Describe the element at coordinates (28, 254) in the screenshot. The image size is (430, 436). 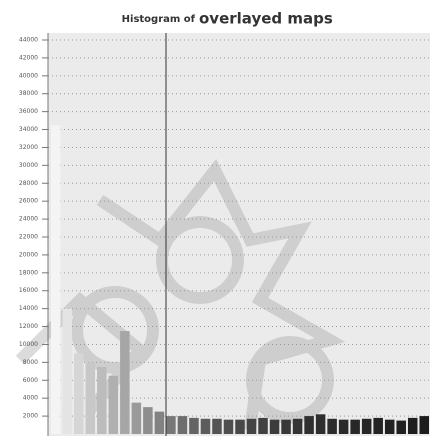
I see `y-tick-label: 20000` at that location.